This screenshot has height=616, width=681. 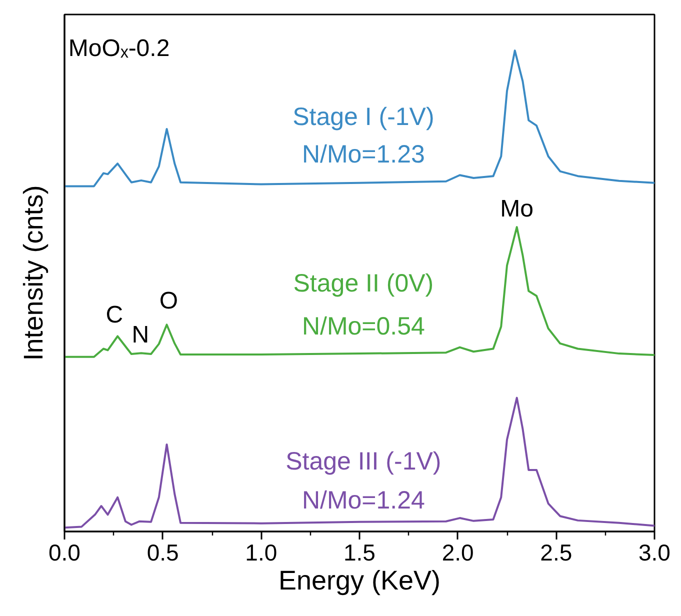 I want to click on series-label: Stage III (-1V), so click(x=364, y=461).